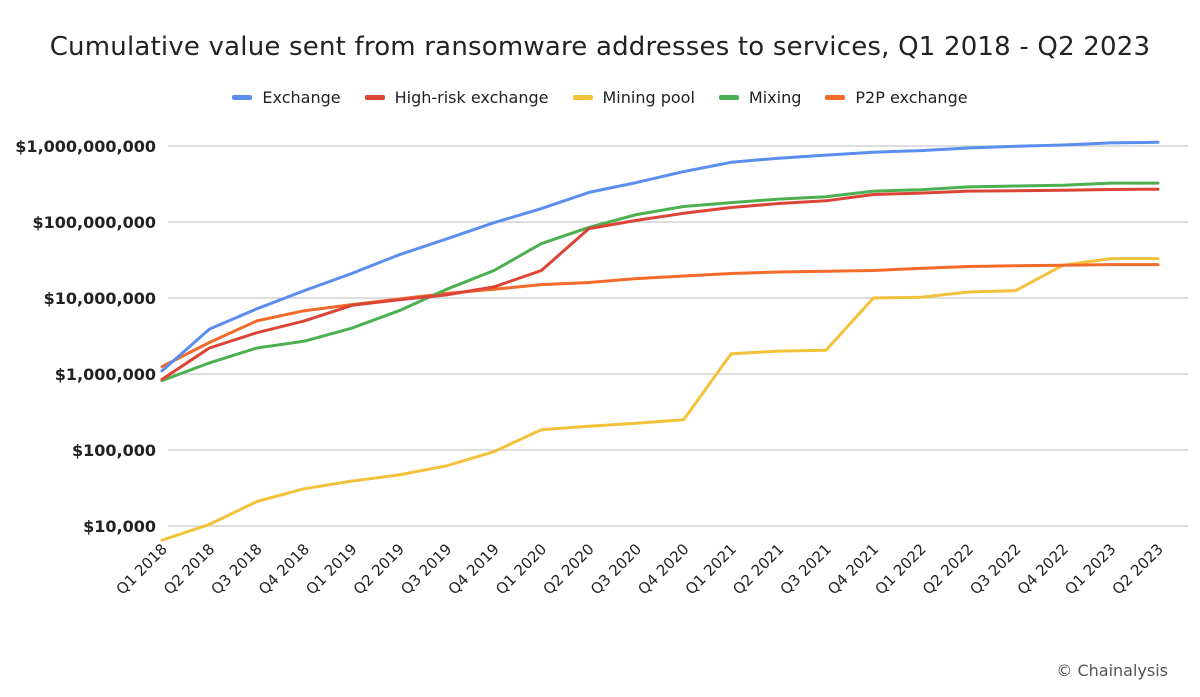 The width and height of the screenshot is (1200, 697). I want to click on chainalysis-credit: © Chainalysis, so click(1112, 670).